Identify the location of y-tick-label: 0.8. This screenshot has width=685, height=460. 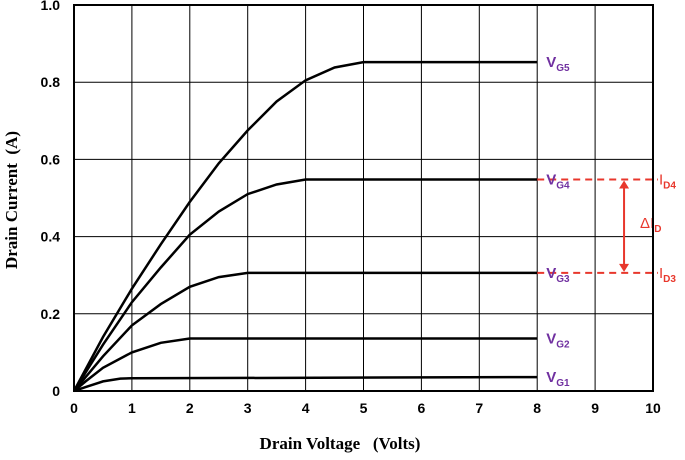
(51, 82).